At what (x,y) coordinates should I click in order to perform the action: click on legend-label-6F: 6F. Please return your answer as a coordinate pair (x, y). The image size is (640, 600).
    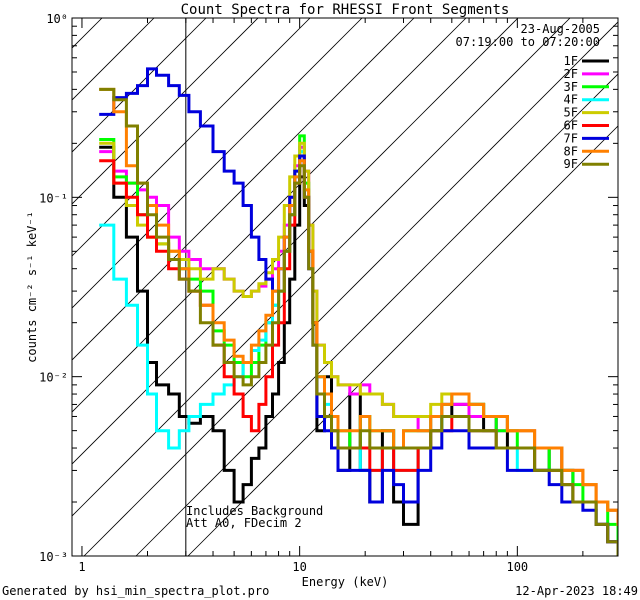
    Looking at the image, I should click on (571, 126).